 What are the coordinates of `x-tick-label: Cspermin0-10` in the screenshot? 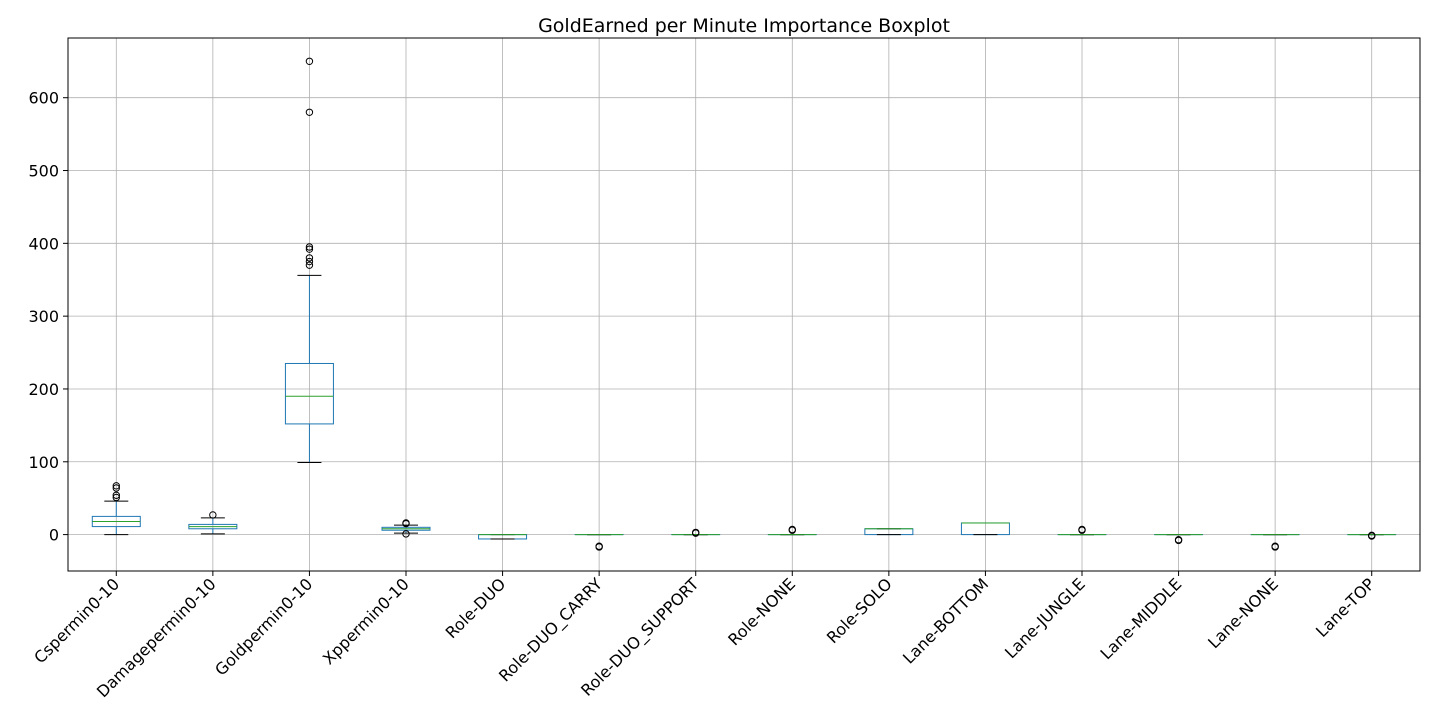 It's located at (76, 620).